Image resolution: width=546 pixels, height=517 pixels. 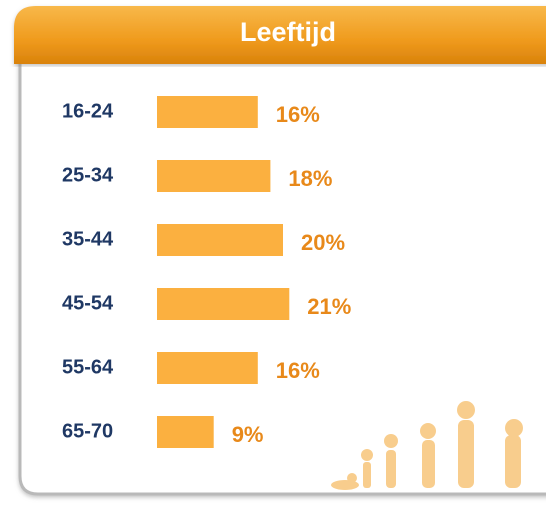 I want to click on category-label: 35-44, so click(x=88, y=239).